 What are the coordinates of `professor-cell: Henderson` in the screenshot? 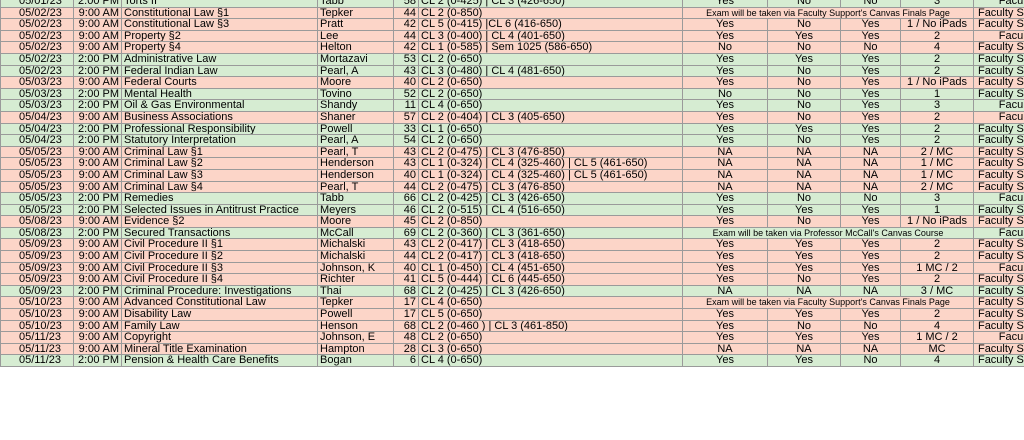 It's located at (355, 163).